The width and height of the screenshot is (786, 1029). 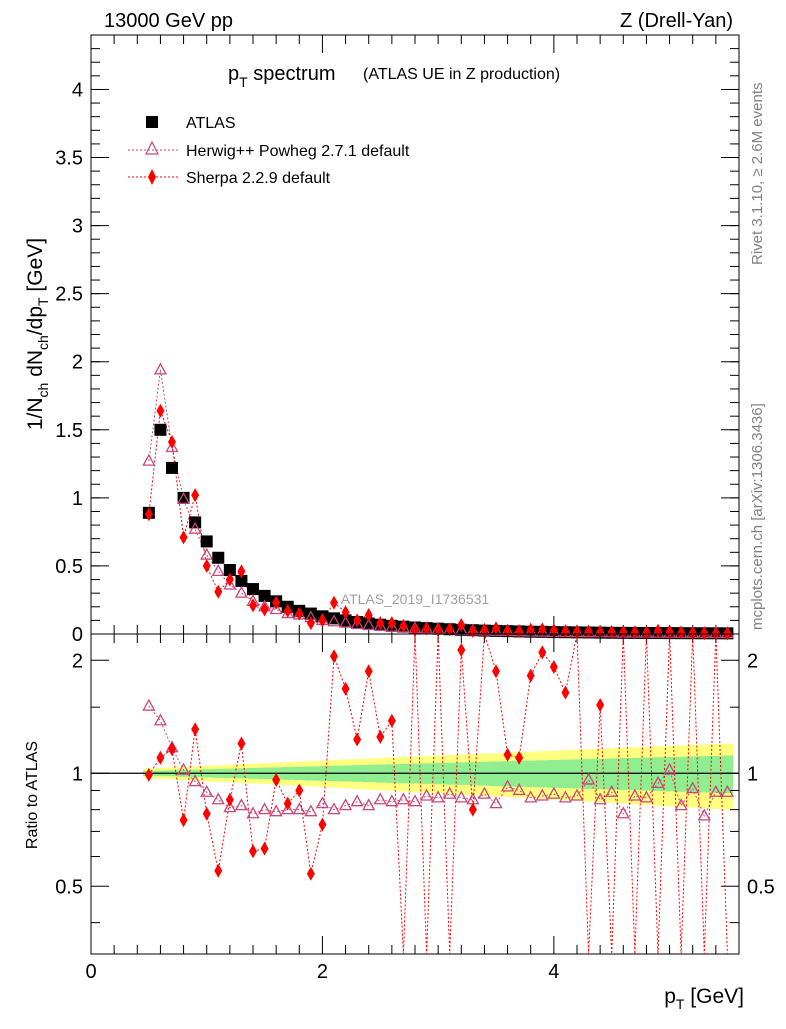 I want to click on legend-marker-sherpa, so click(x=152, y=177).